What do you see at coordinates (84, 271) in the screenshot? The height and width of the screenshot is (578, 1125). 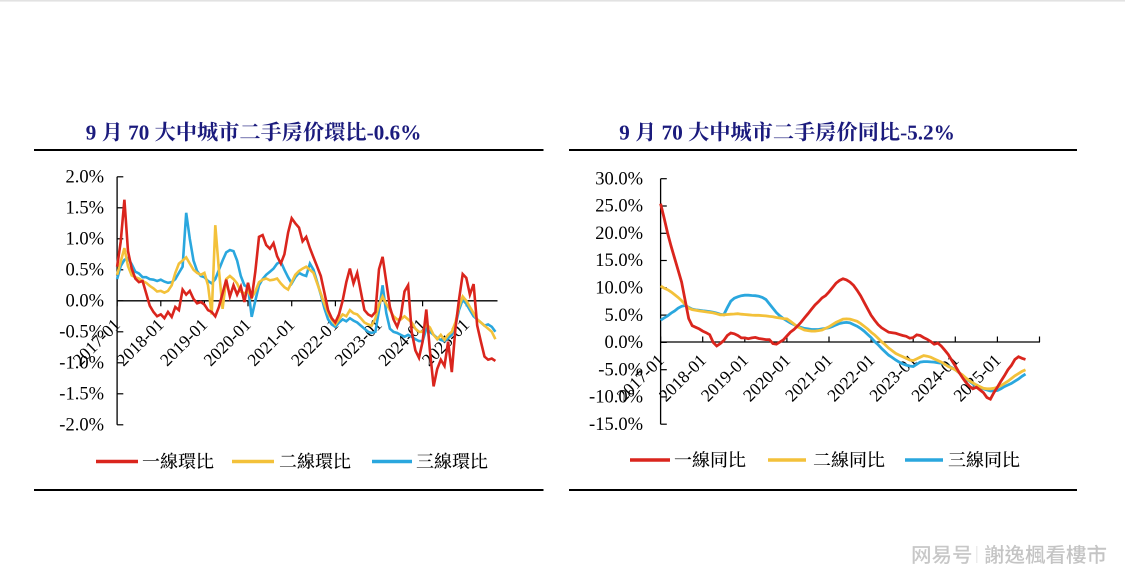 I see `svg-text: 0.5%` at bounding box center [84, 271].